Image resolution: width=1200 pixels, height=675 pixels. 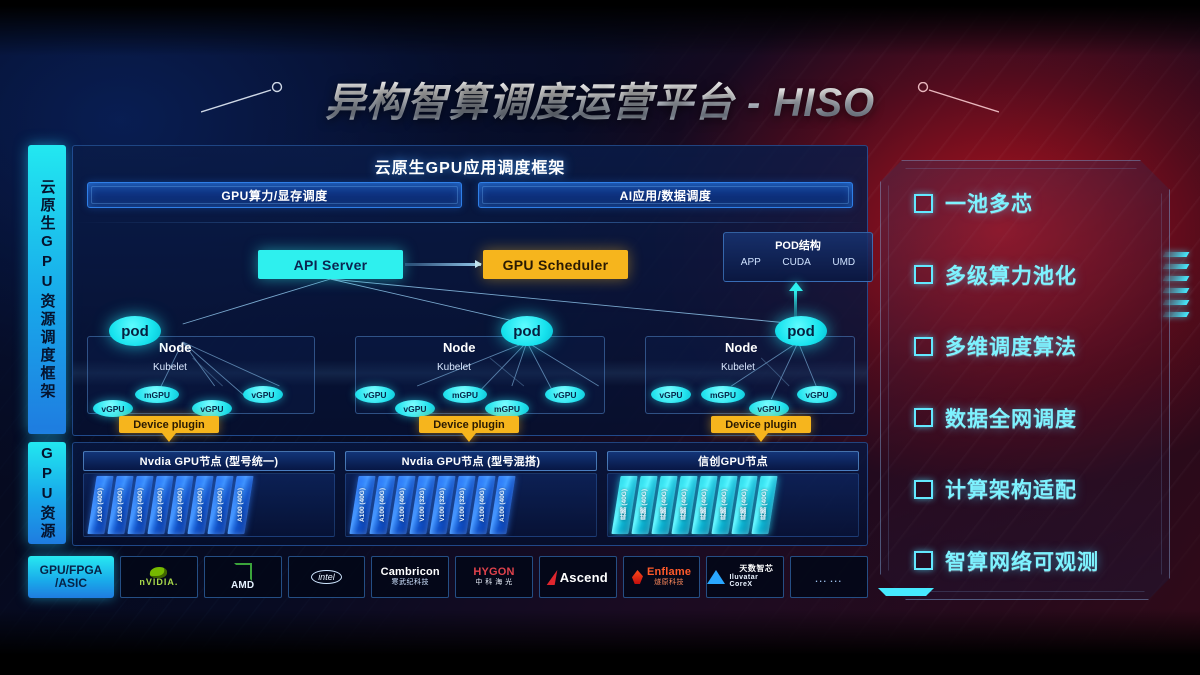 I want to click on vendor-hygon: HYGON 中 科 海 光, so click(x=494, y=577).